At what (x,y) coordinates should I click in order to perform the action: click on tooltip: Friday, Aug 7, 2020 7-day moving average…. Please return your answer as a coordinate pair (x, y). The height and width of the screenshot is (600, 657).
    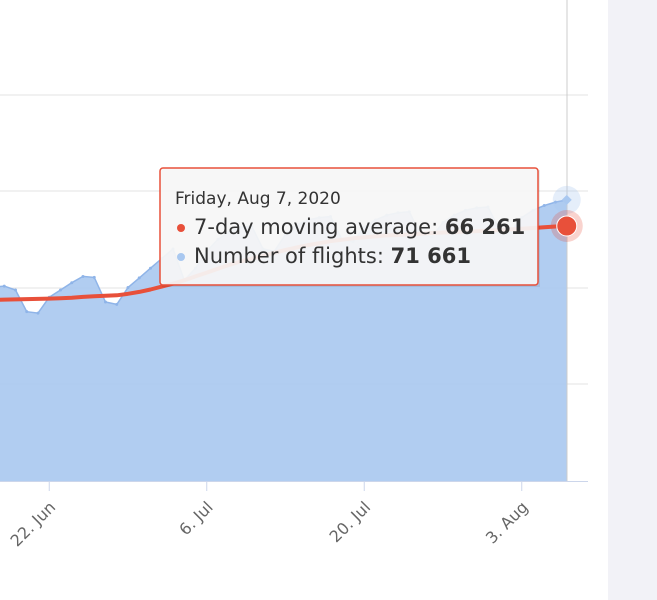
    Looking at the image, I should click on (349, 227).